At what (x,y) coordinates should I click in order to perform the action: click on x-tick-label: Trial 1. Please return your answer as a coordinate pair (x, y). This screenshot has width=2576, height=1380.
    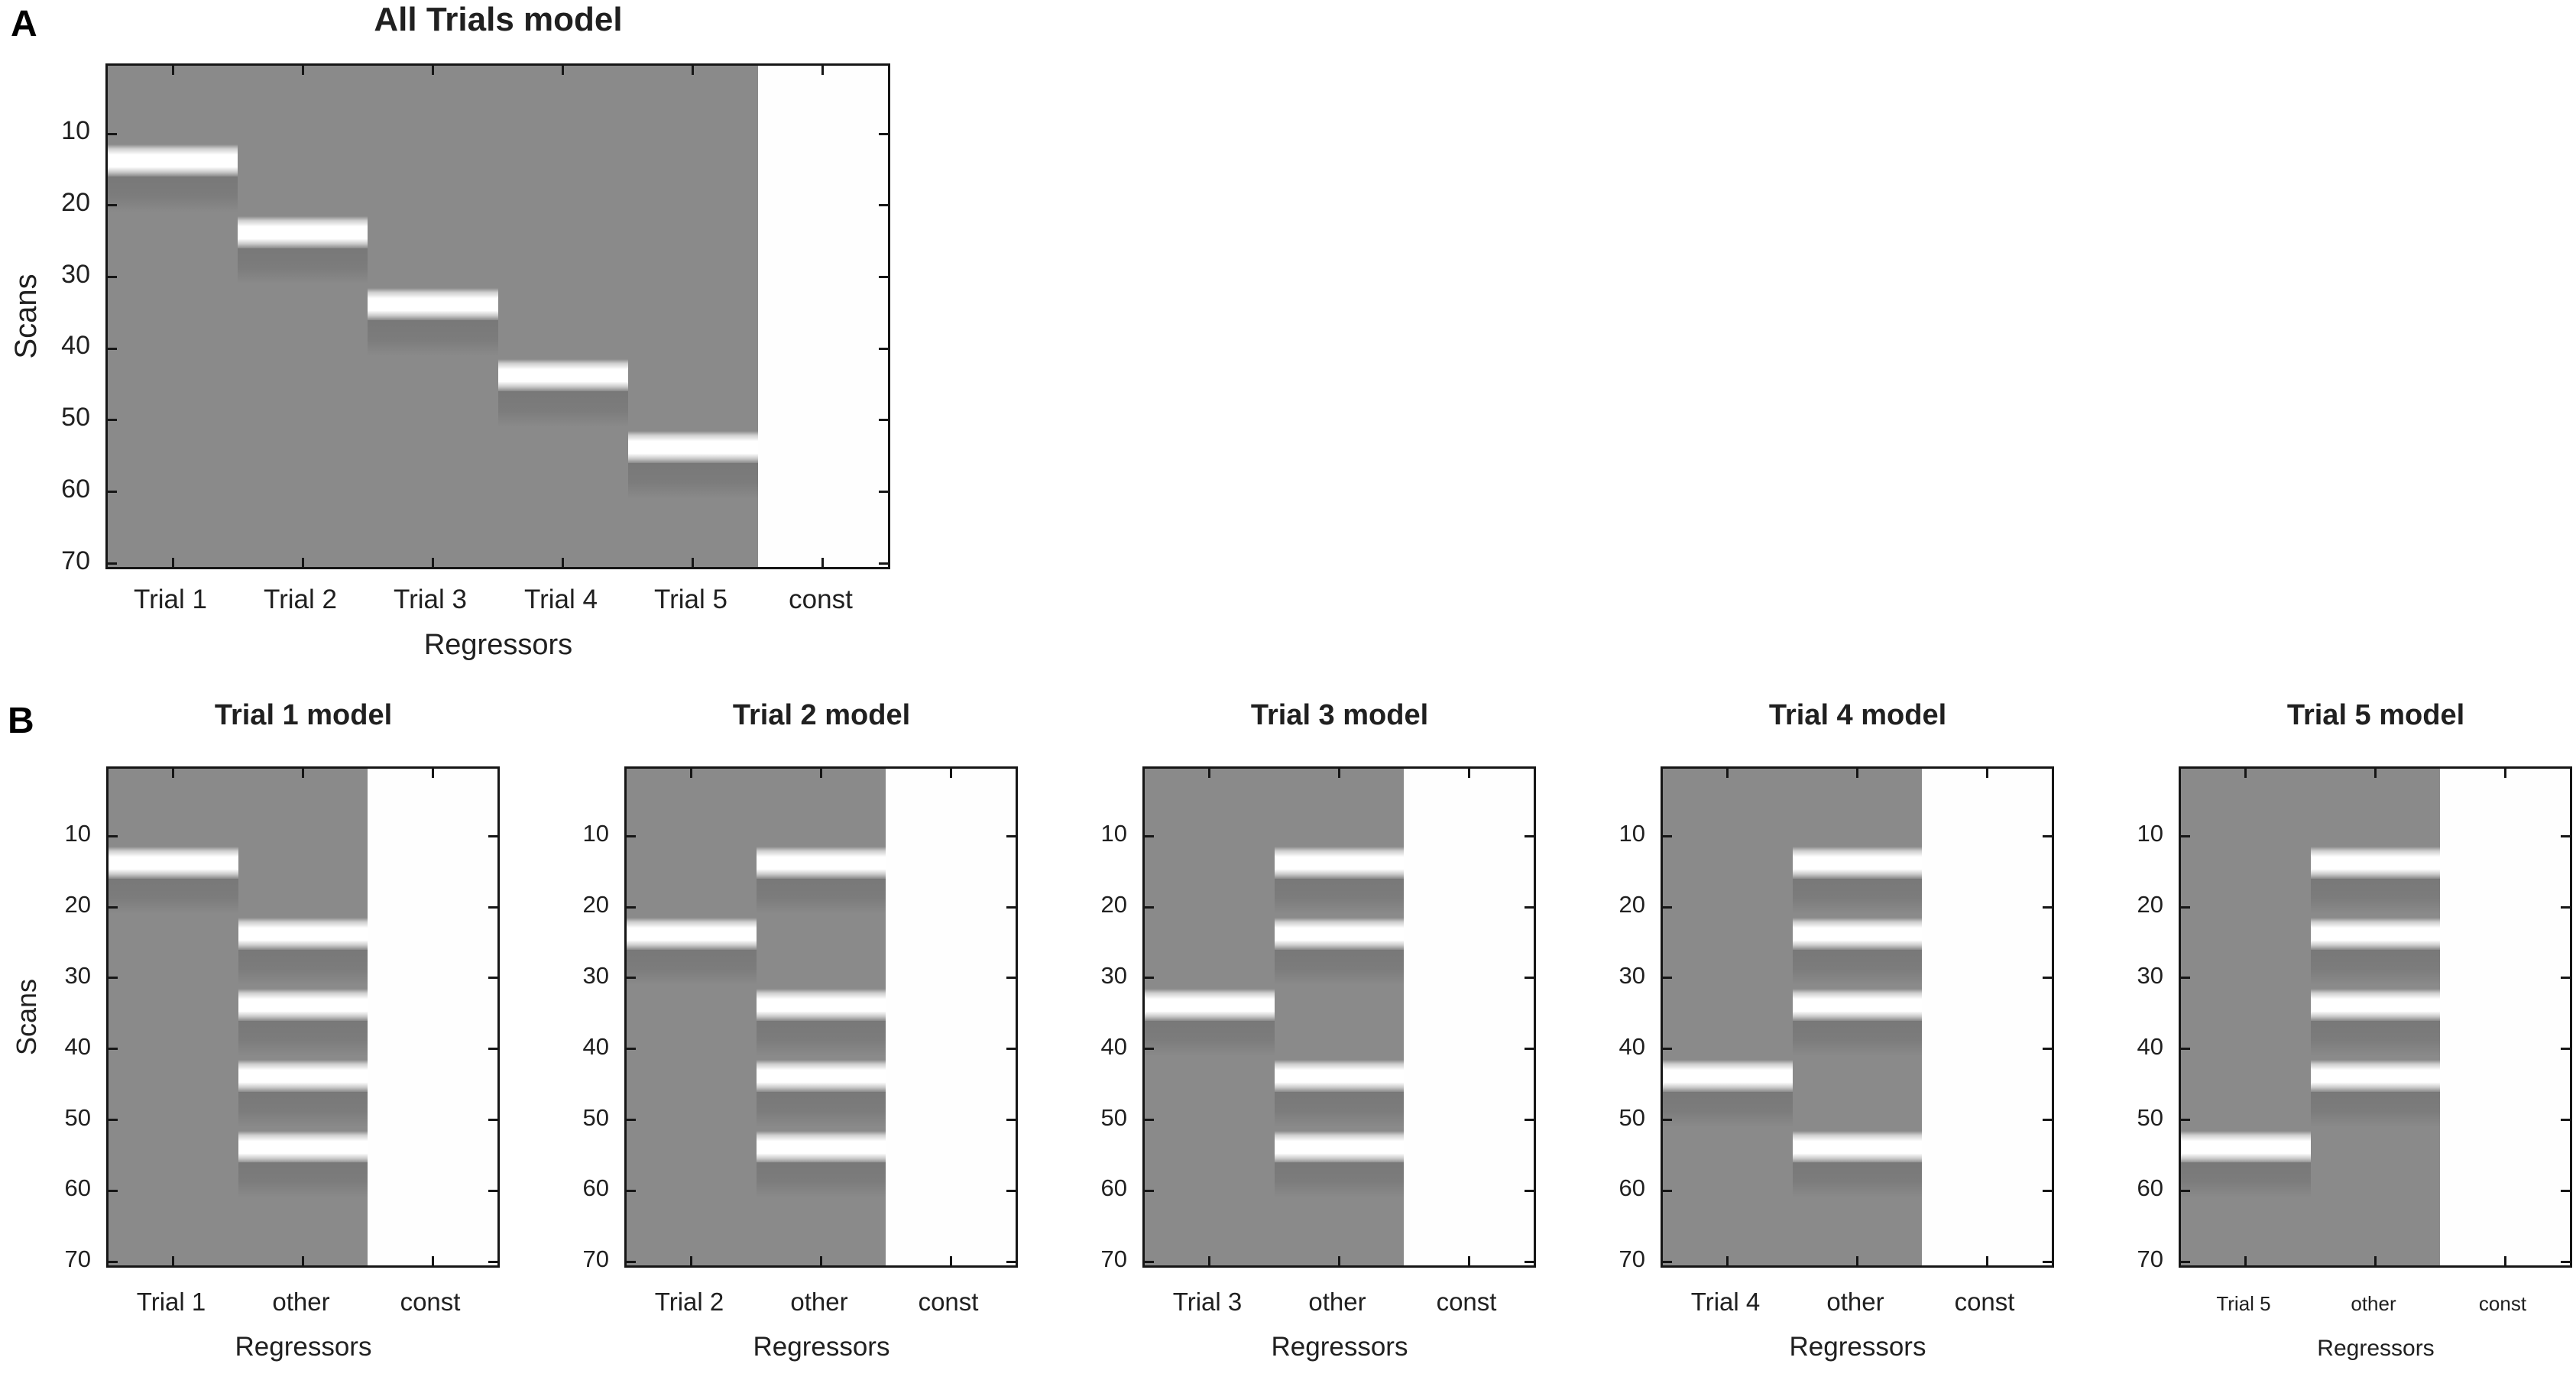
    Looking at the image, I should click on (170, 599).